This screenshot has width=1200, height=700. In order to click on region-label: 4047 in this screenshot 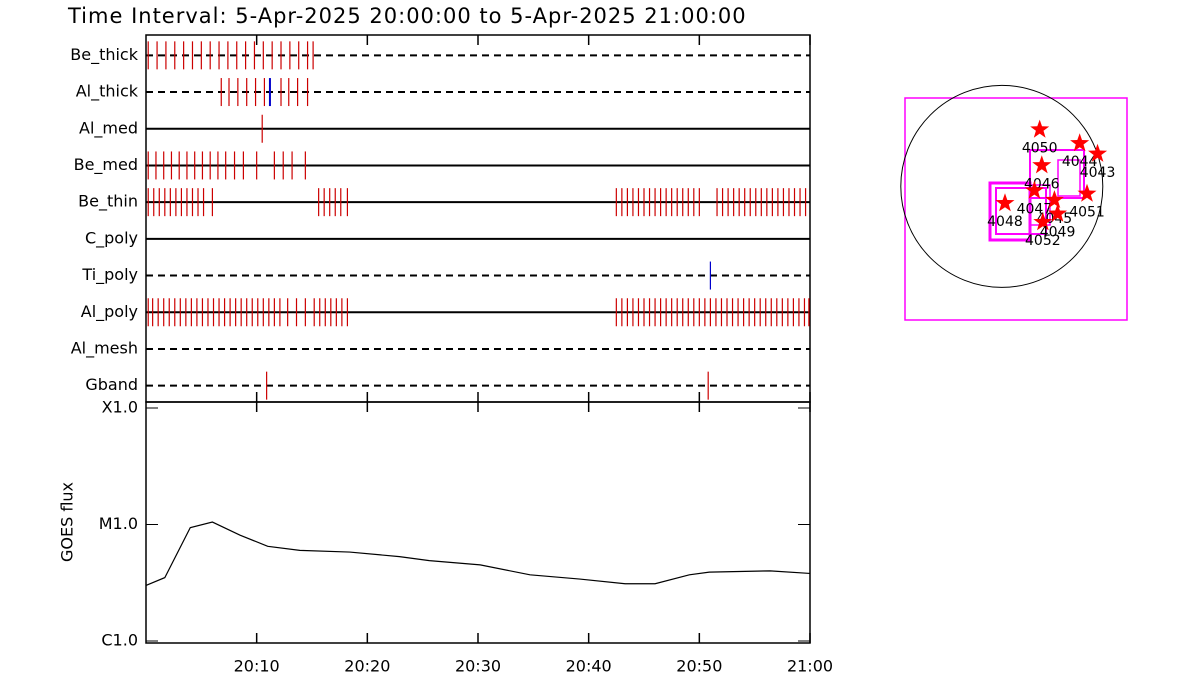, I will do `click(1035, 210)`.